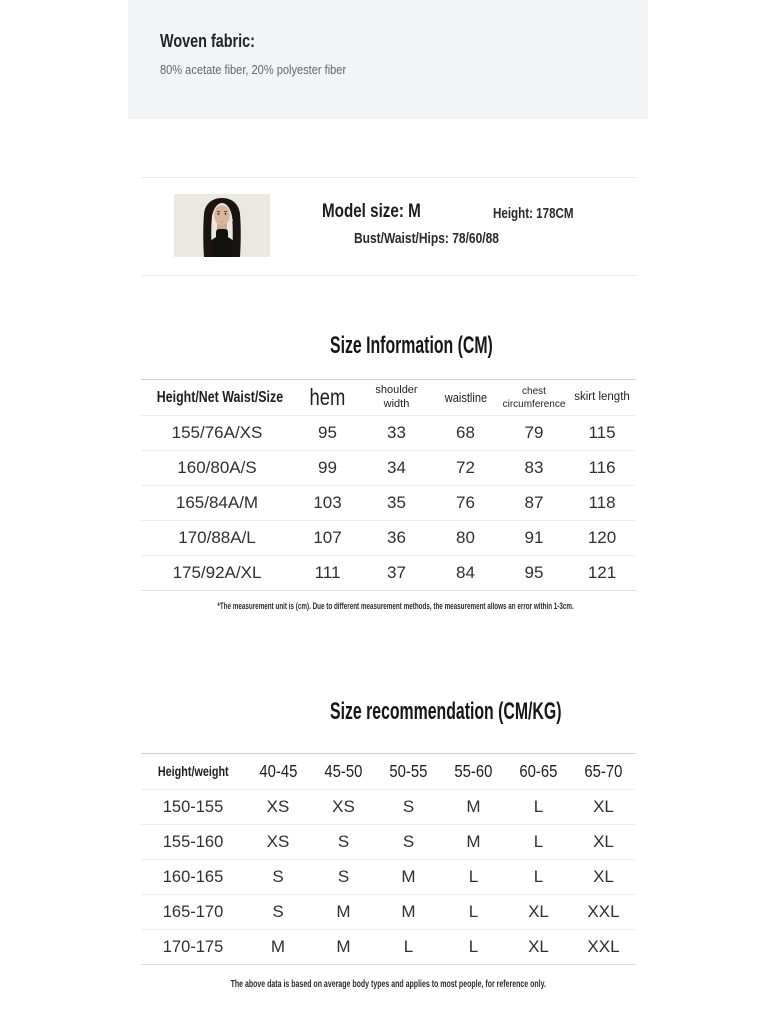 The height and width of the screenshot is (1024, 768). What do you see at coordinates (396, 503) in the screenshot?
I see `table-cell: 35` at bounding box center [396, 503].